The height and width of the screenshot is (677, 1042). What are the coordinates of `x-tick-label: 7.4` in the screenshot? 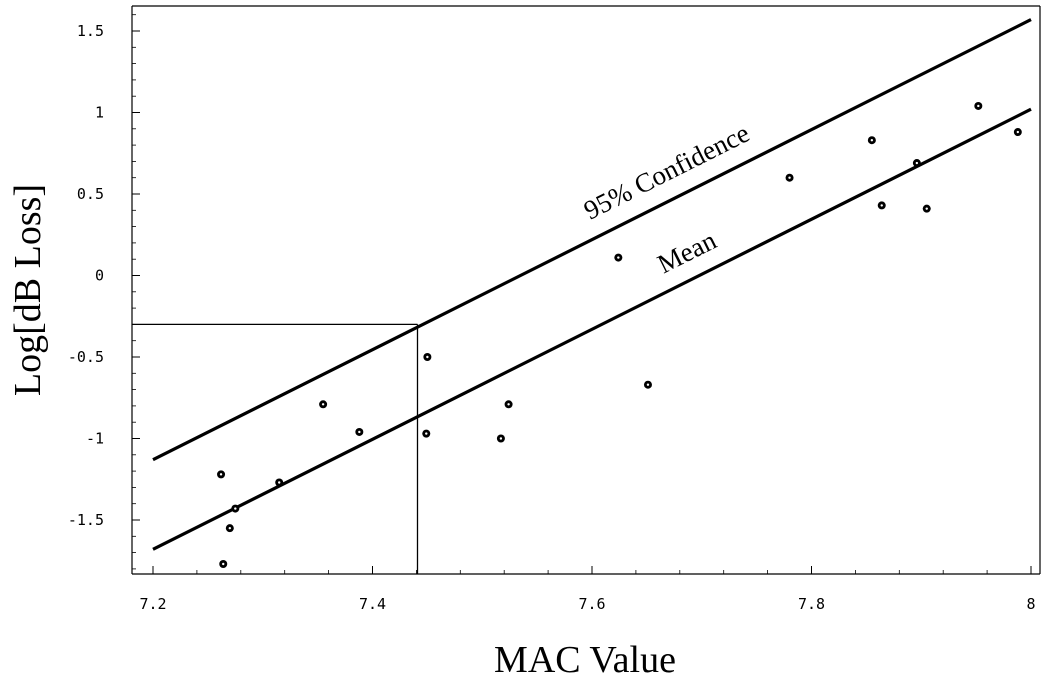 It's located at (372, 604).